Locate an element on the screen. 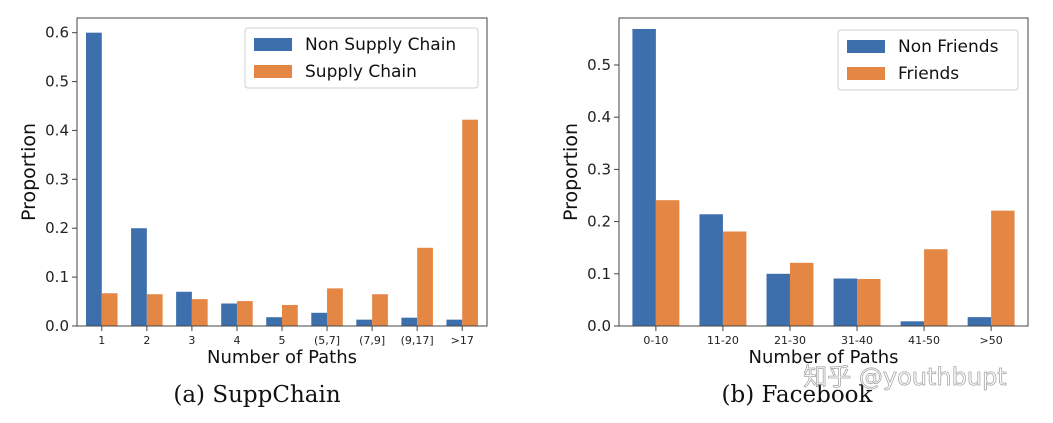 This screenshot has height=423, width=1053. x-tick-label: 31-40 is located at coordinates (857, 340).